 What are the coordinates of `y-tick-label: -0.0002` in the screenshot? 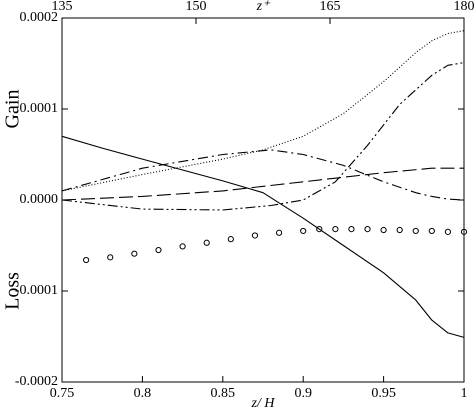 It's located at (36, 381).